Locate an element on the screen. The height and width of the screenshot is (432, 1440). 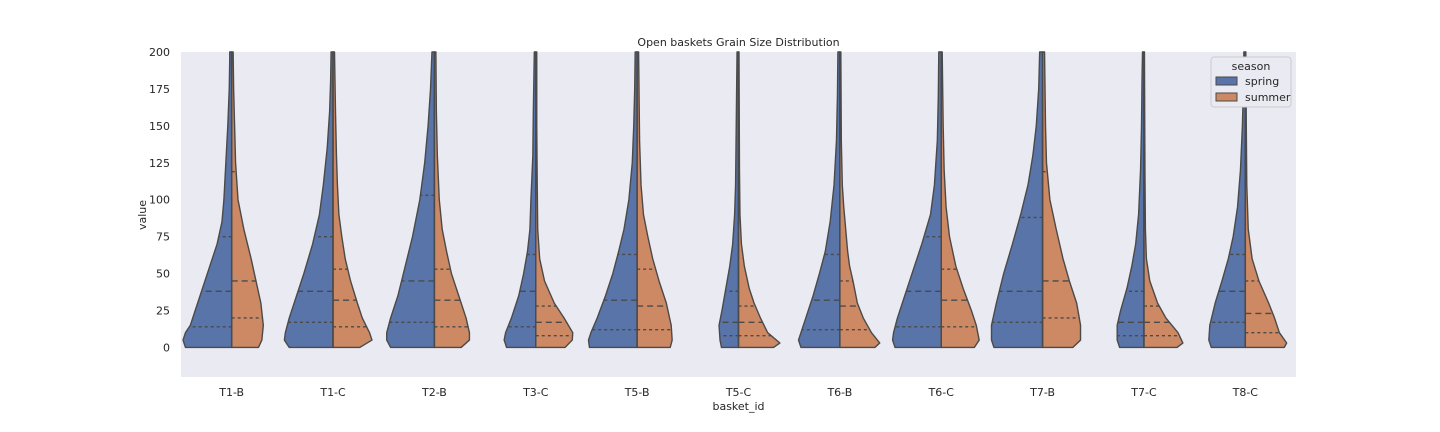
x-tick-label: T1-C is located at coordinates (332, 392).